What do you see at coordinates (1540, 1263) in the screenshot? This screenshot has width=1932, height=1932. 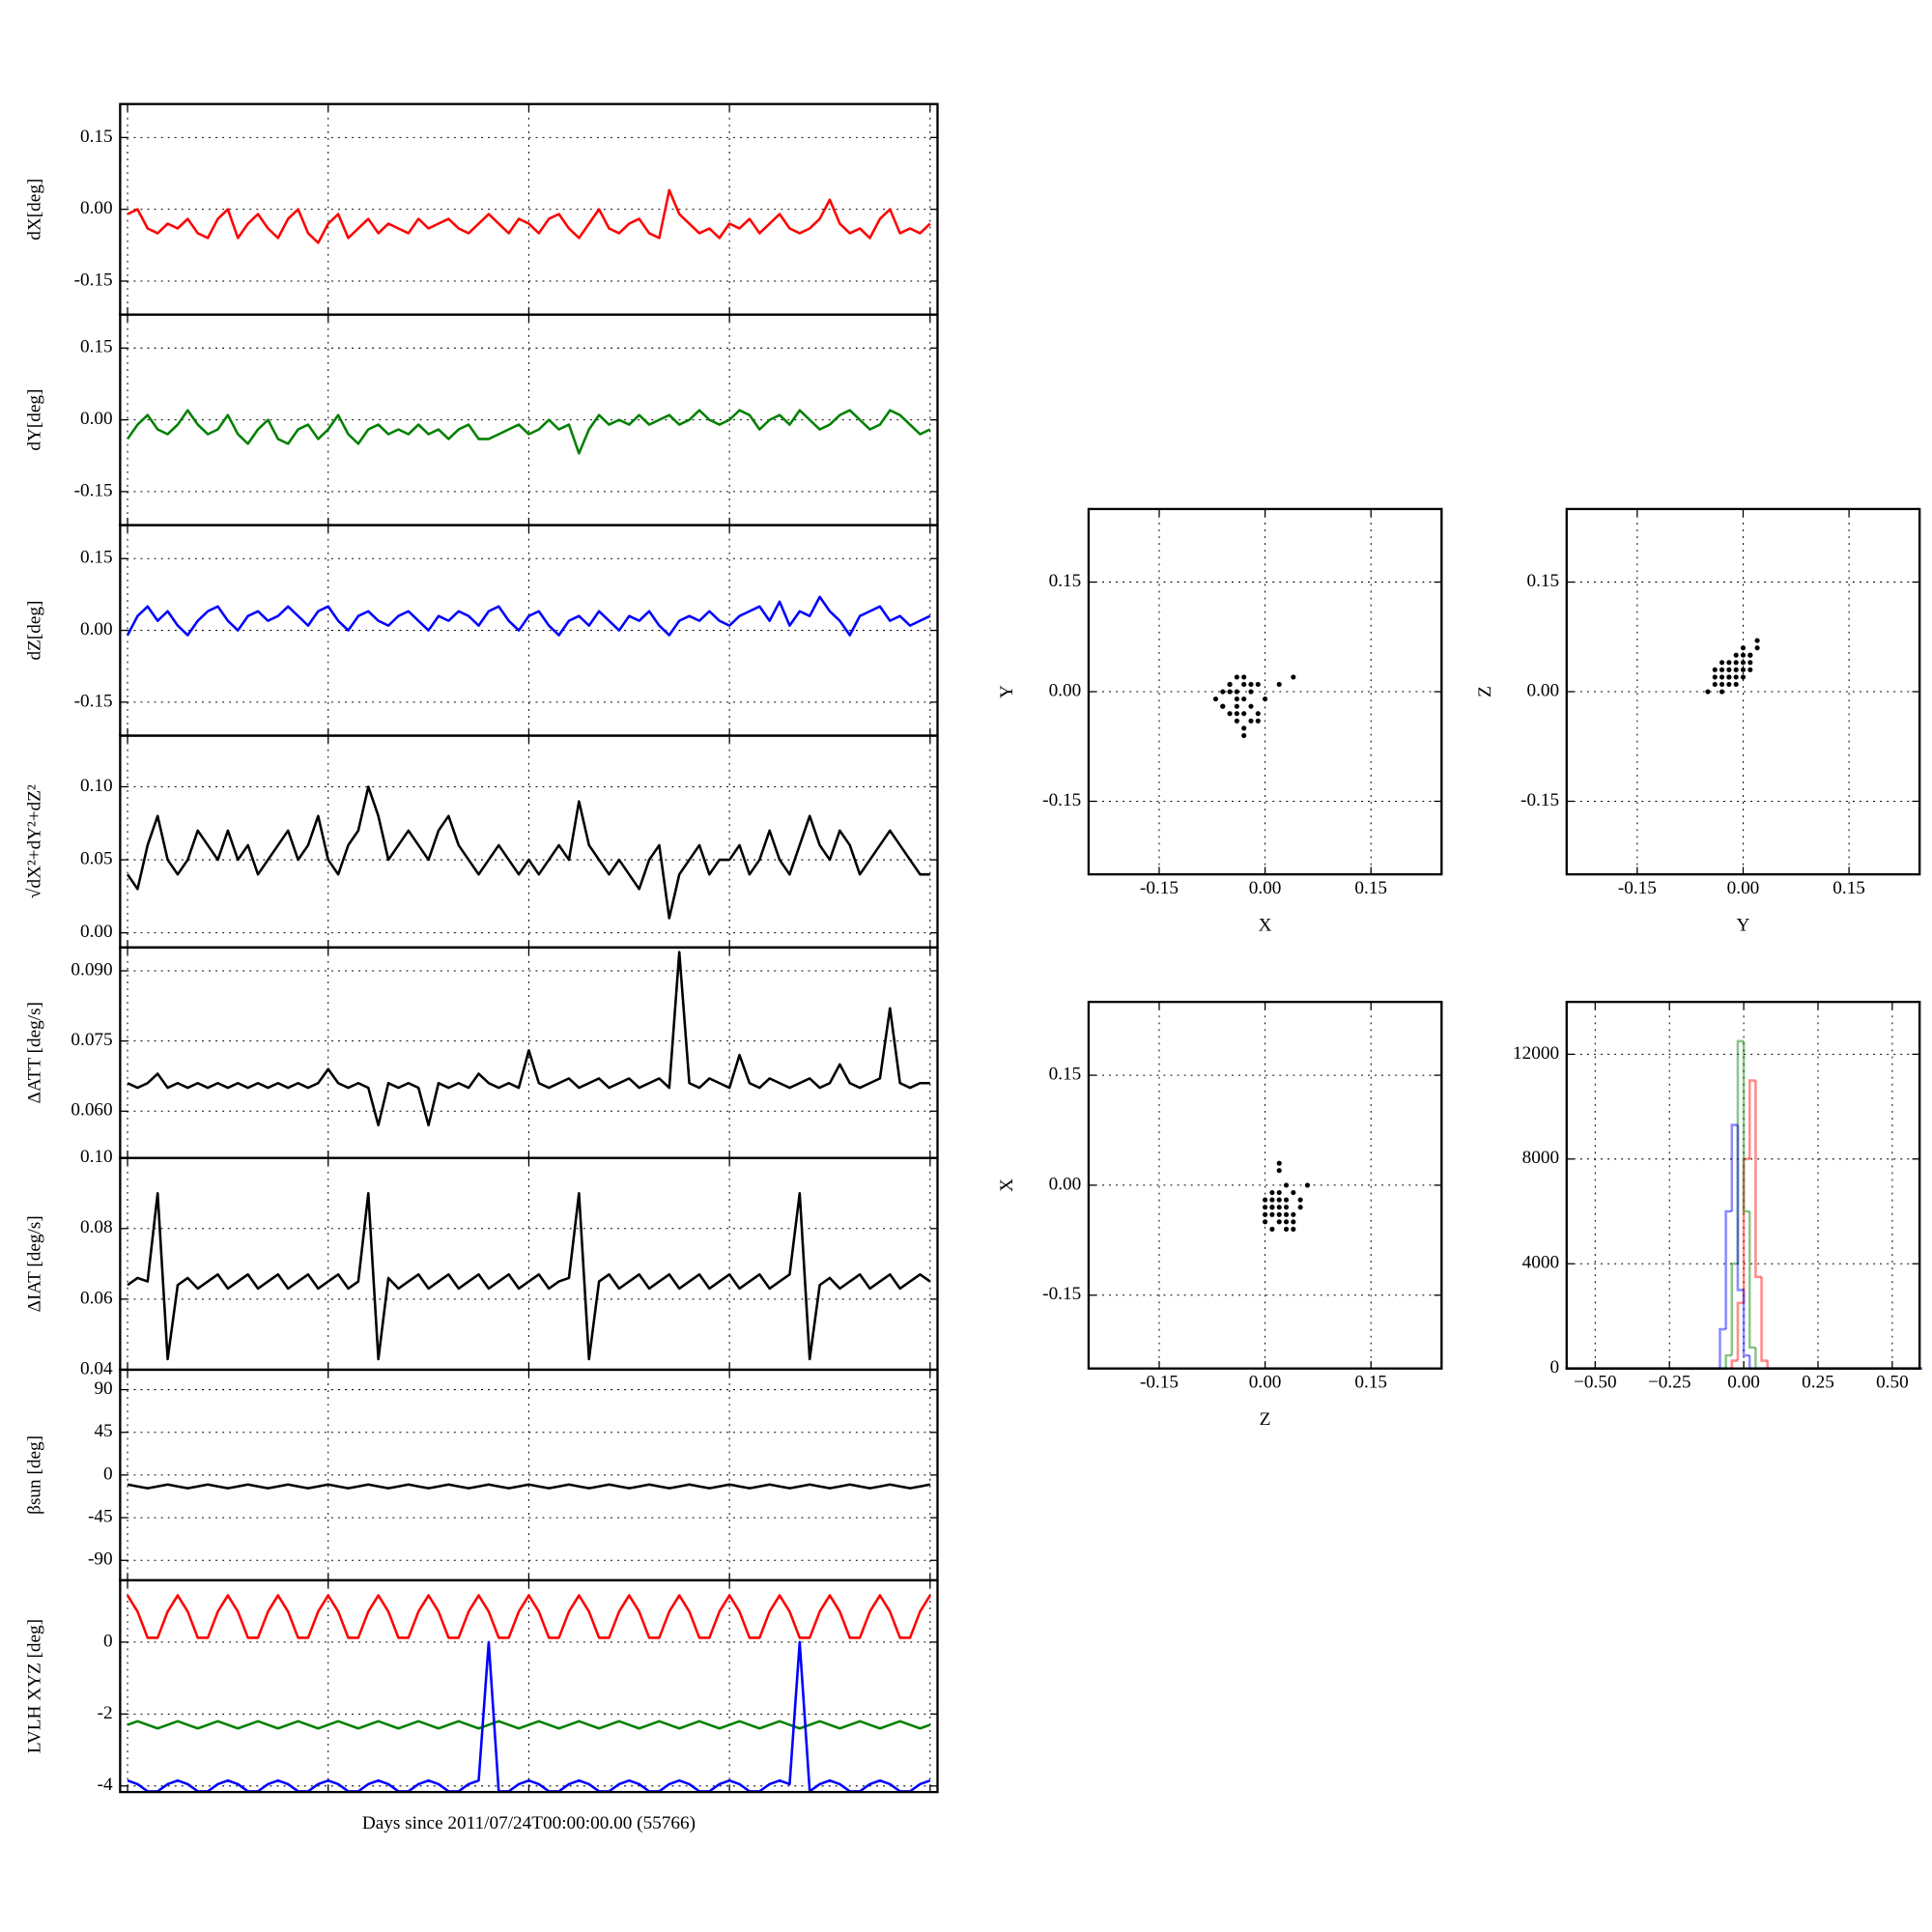 I see `y-tick-label: 4000` at bounding box center [1540, 1263].